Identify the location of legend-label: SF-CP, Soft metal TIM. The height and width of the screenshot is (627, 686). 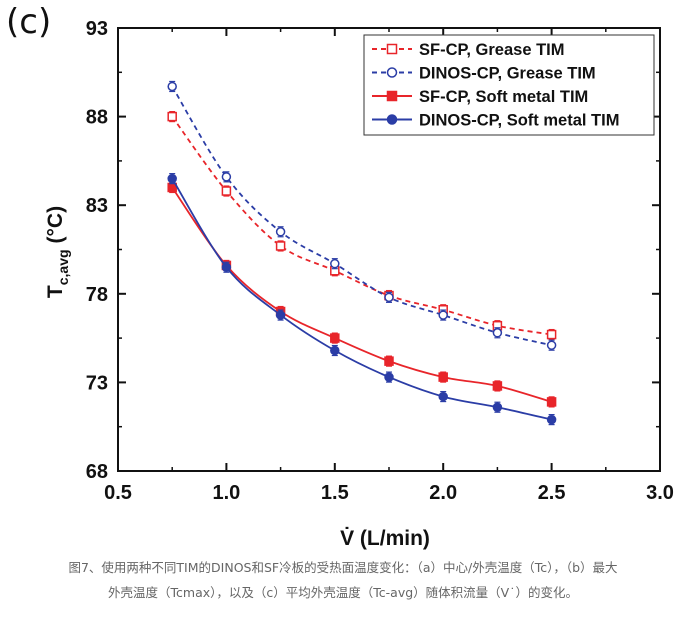
(503, 97).